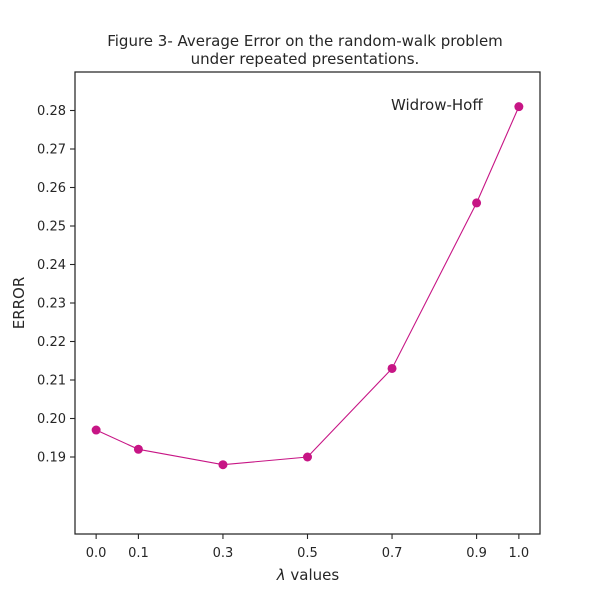 The image size is (600, 600). What do you see at coordinates (51, 458) in the screenshot?
I see `y-tick-label: 0.19` at bounding box center [51, 458].